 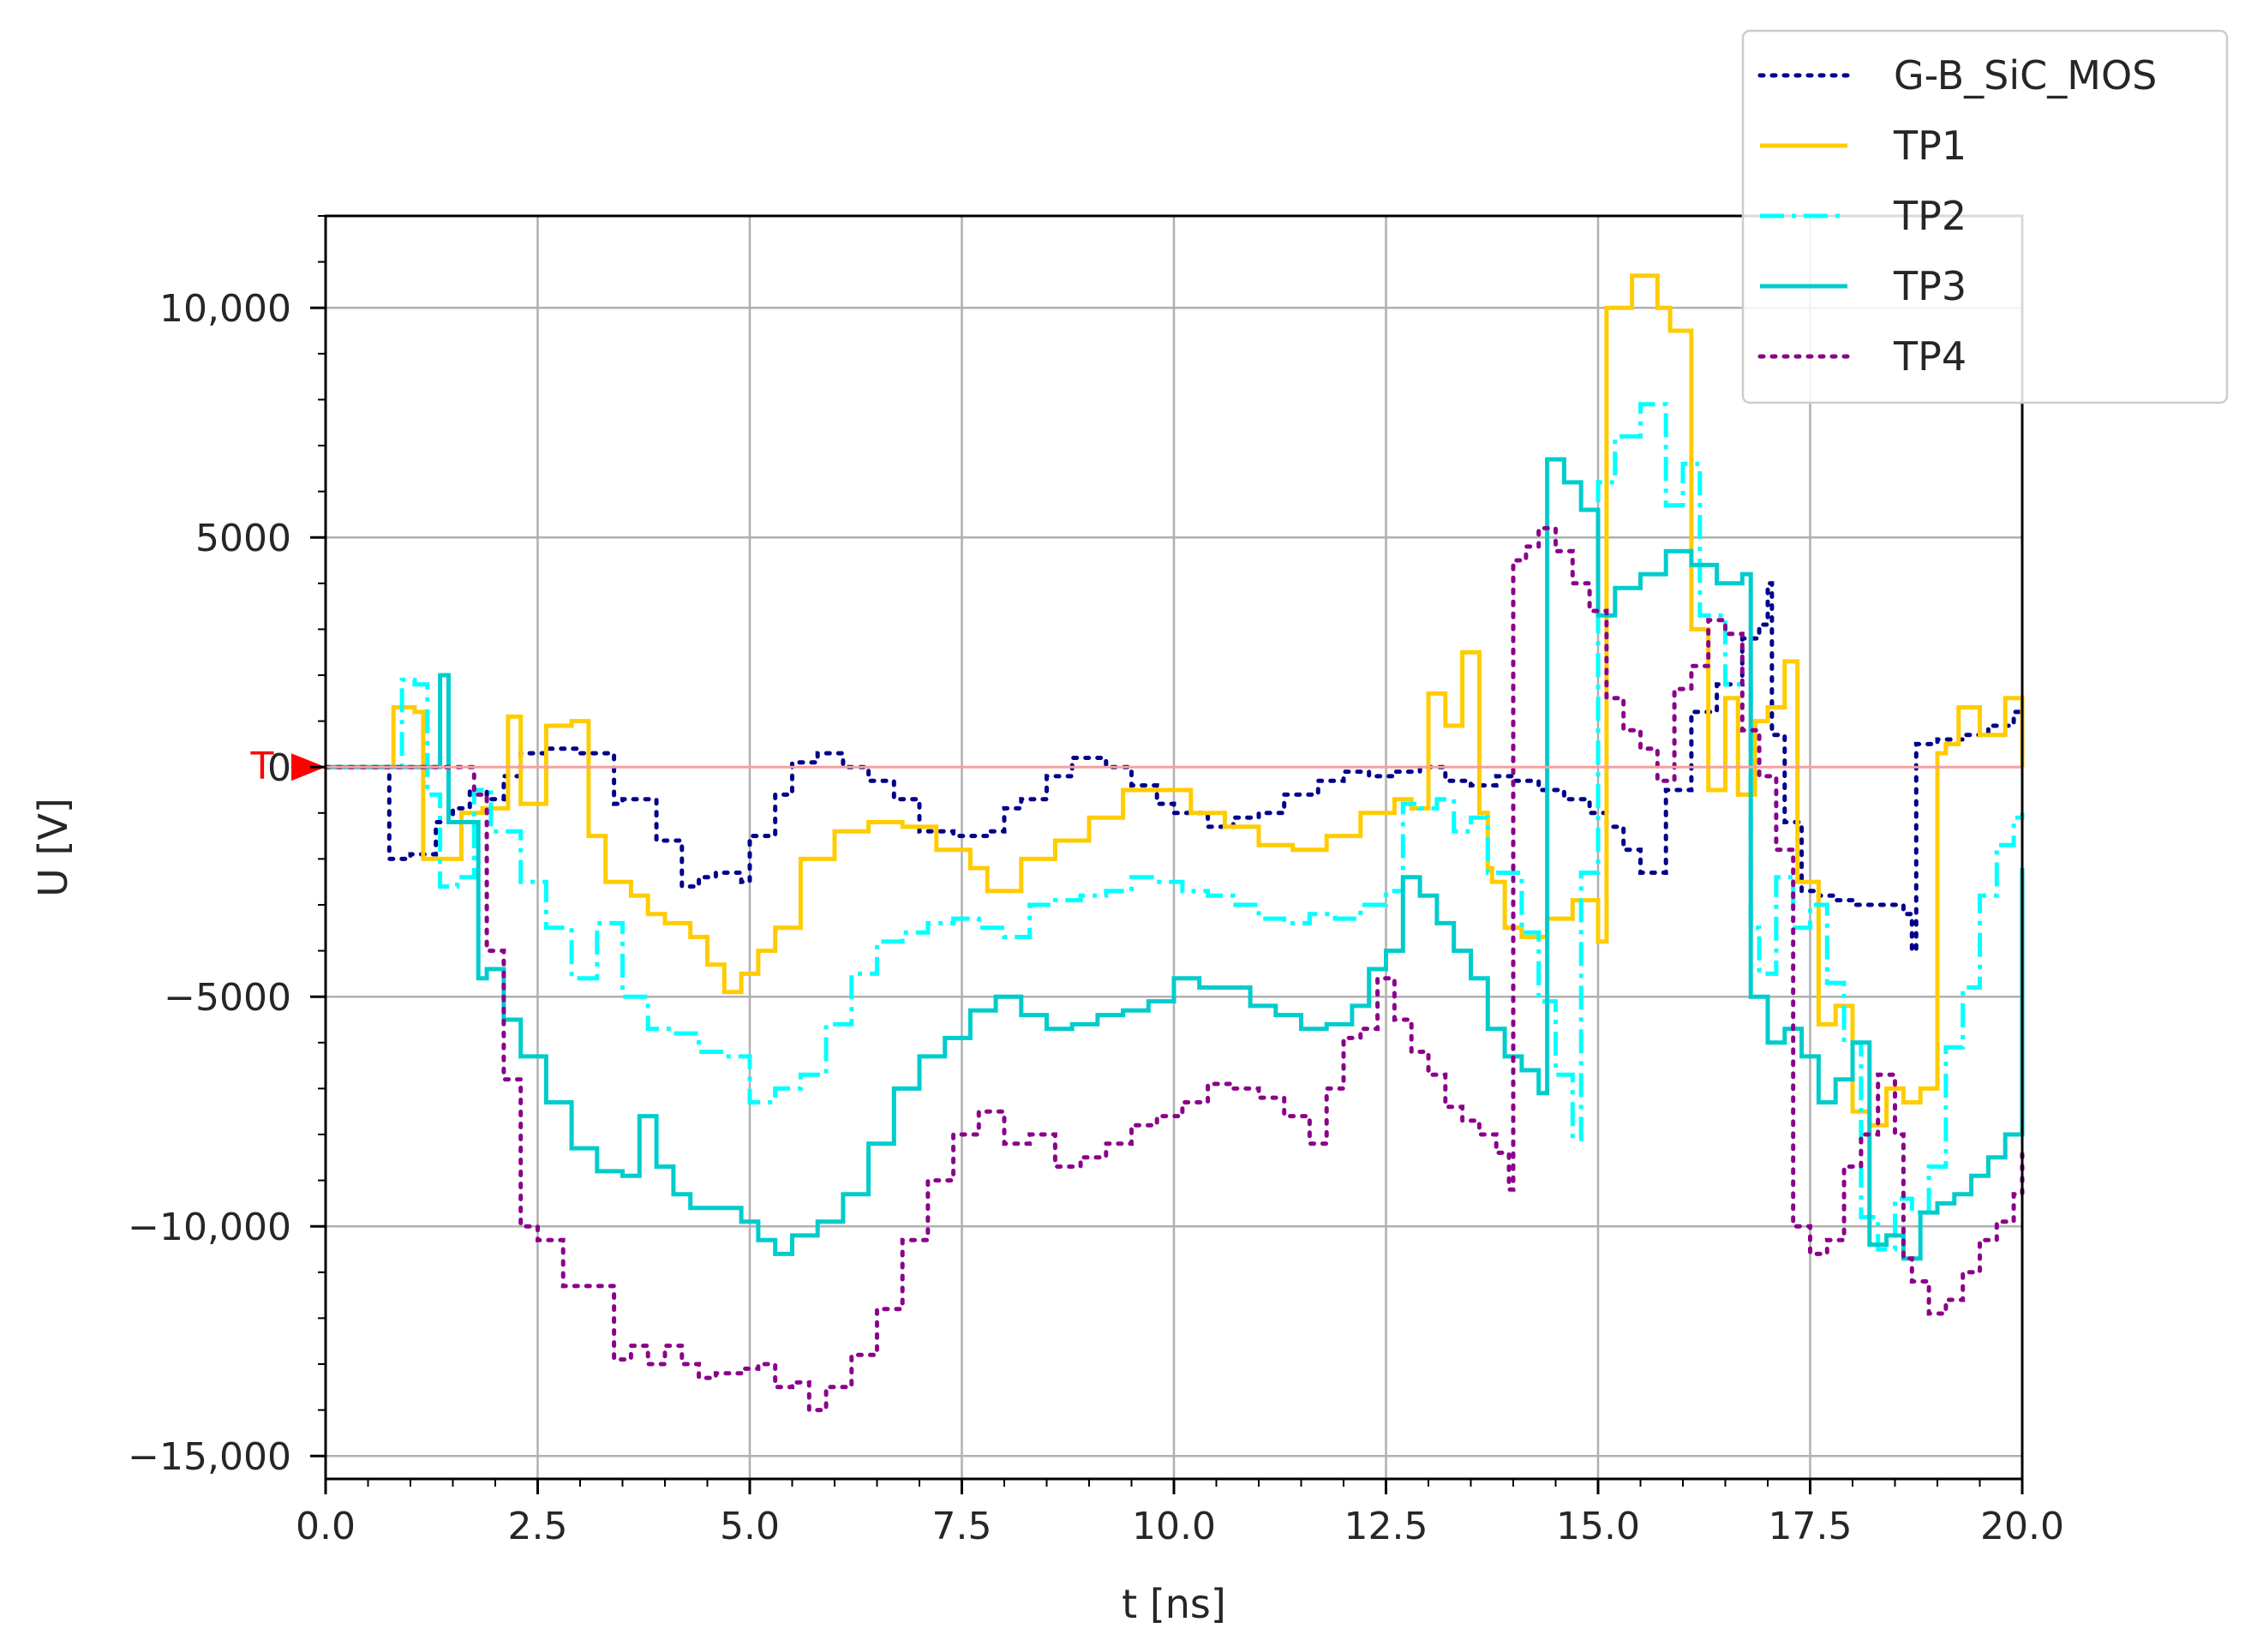 I want to click on legend: G-B_SiC_MOS TP1 TP2 TP3 TP4, so click(x=1985, y=216).